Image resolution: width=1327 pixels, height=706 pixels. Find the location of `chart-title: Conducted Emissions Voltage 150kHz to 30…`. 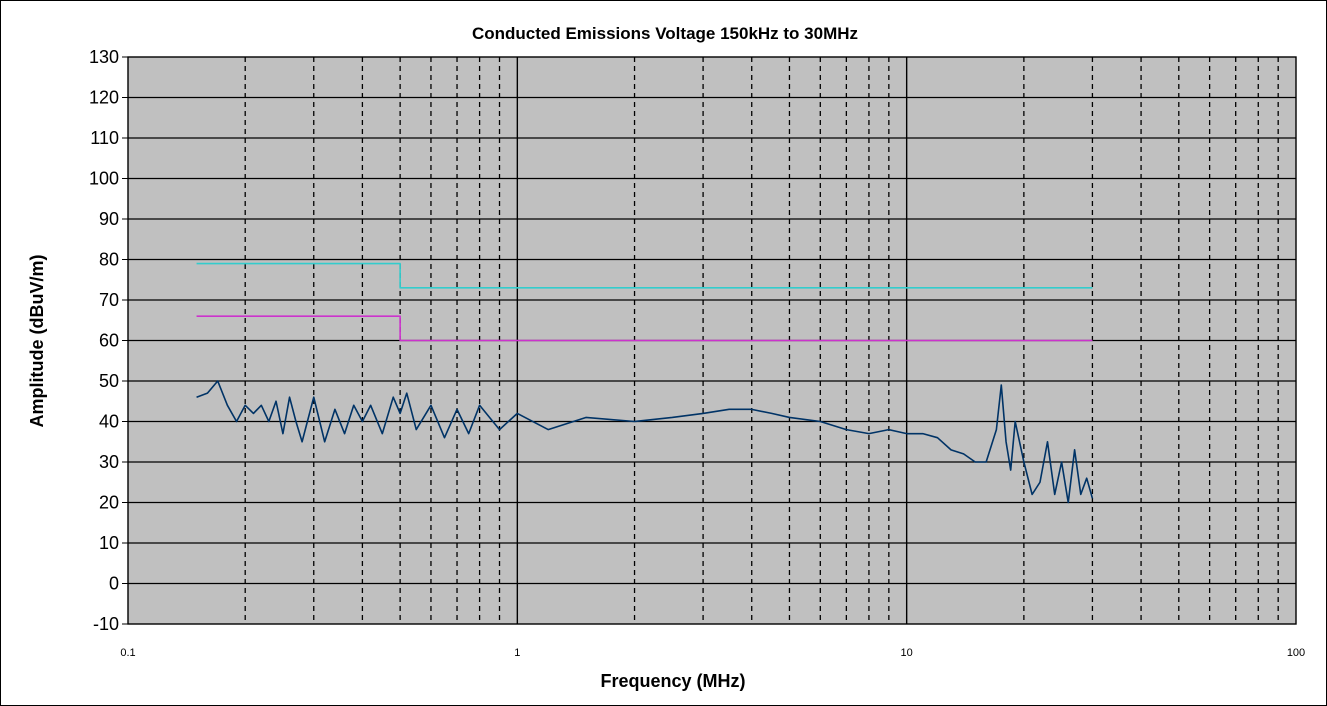

chart-title: Conducted Emissions Voltage 150kHz to 30… is located at coordinates (665, 33).